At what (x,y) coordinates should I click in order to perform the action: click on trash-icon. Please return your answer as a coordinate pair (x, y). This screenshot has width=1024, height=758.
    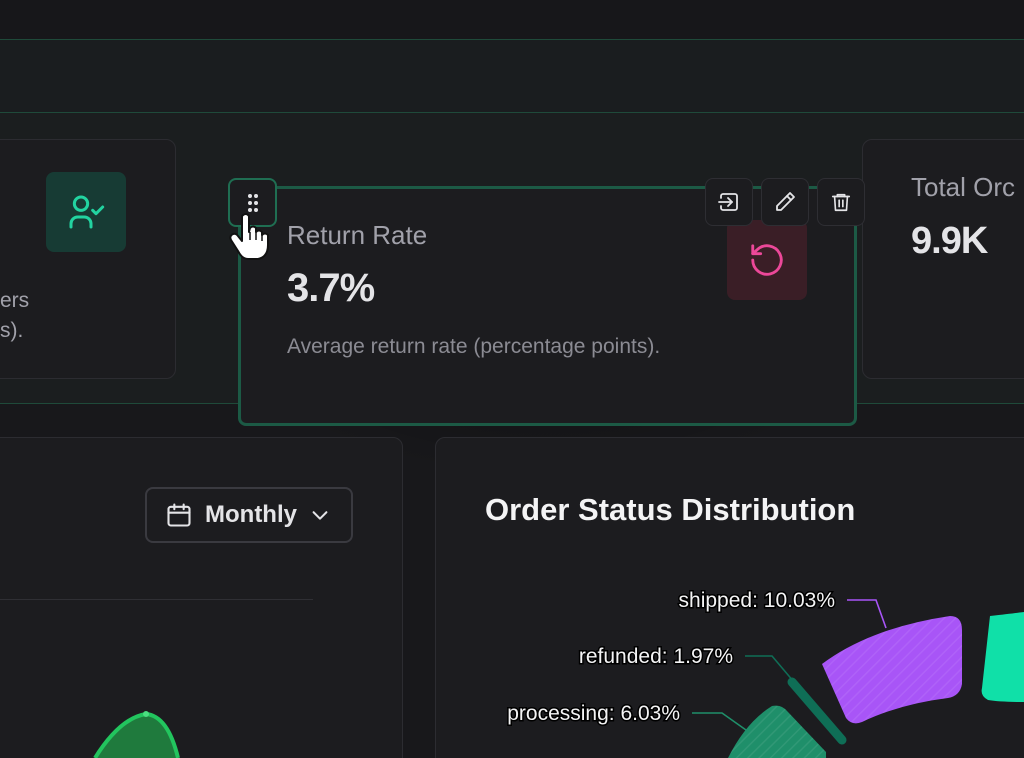
    Looking at the image, I should click on (841, 202).